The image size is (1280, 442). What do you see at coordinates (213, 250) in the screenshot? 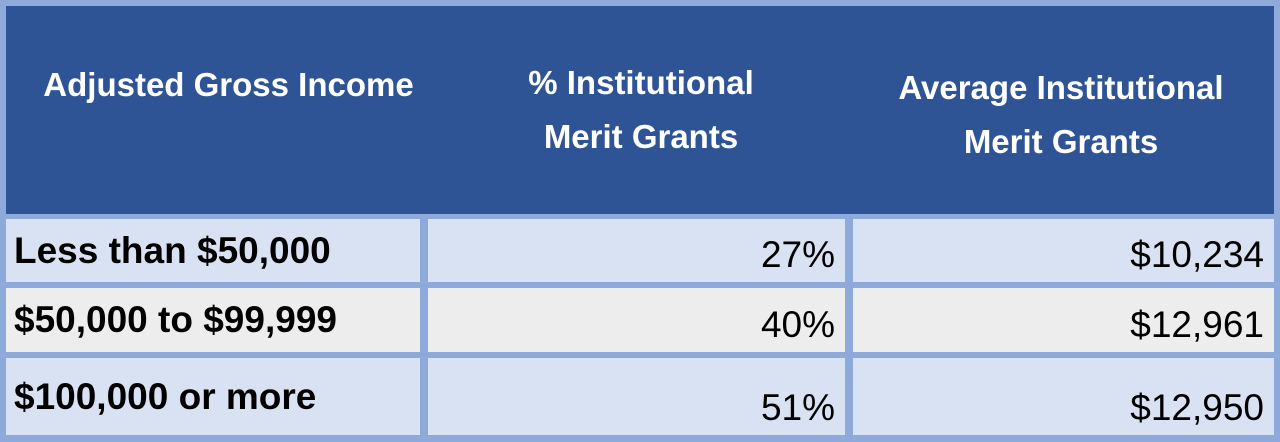
I see `cell: Less than $50,000` at bounding box center [213, 250].